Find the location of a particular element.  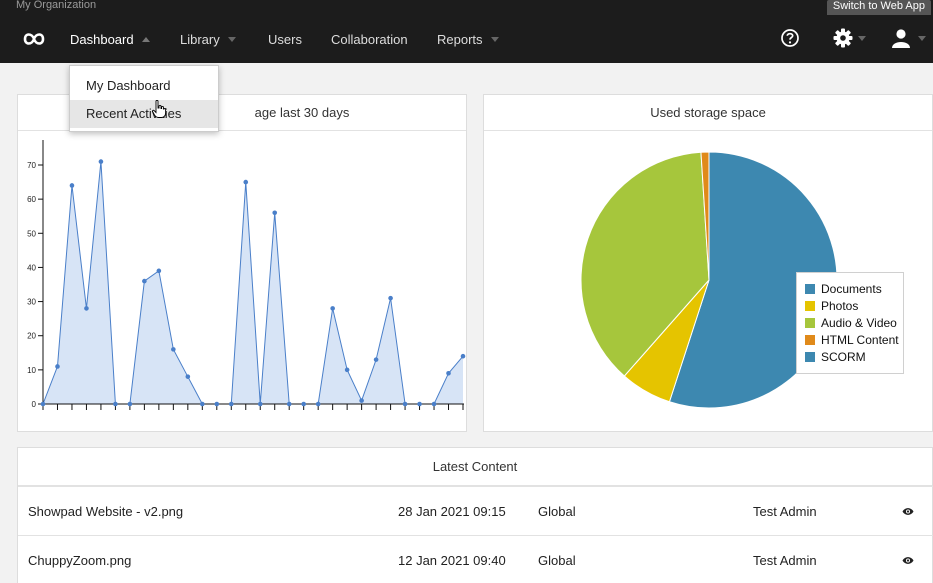

organization-name: My Organization is located at coordinates (56, 5).